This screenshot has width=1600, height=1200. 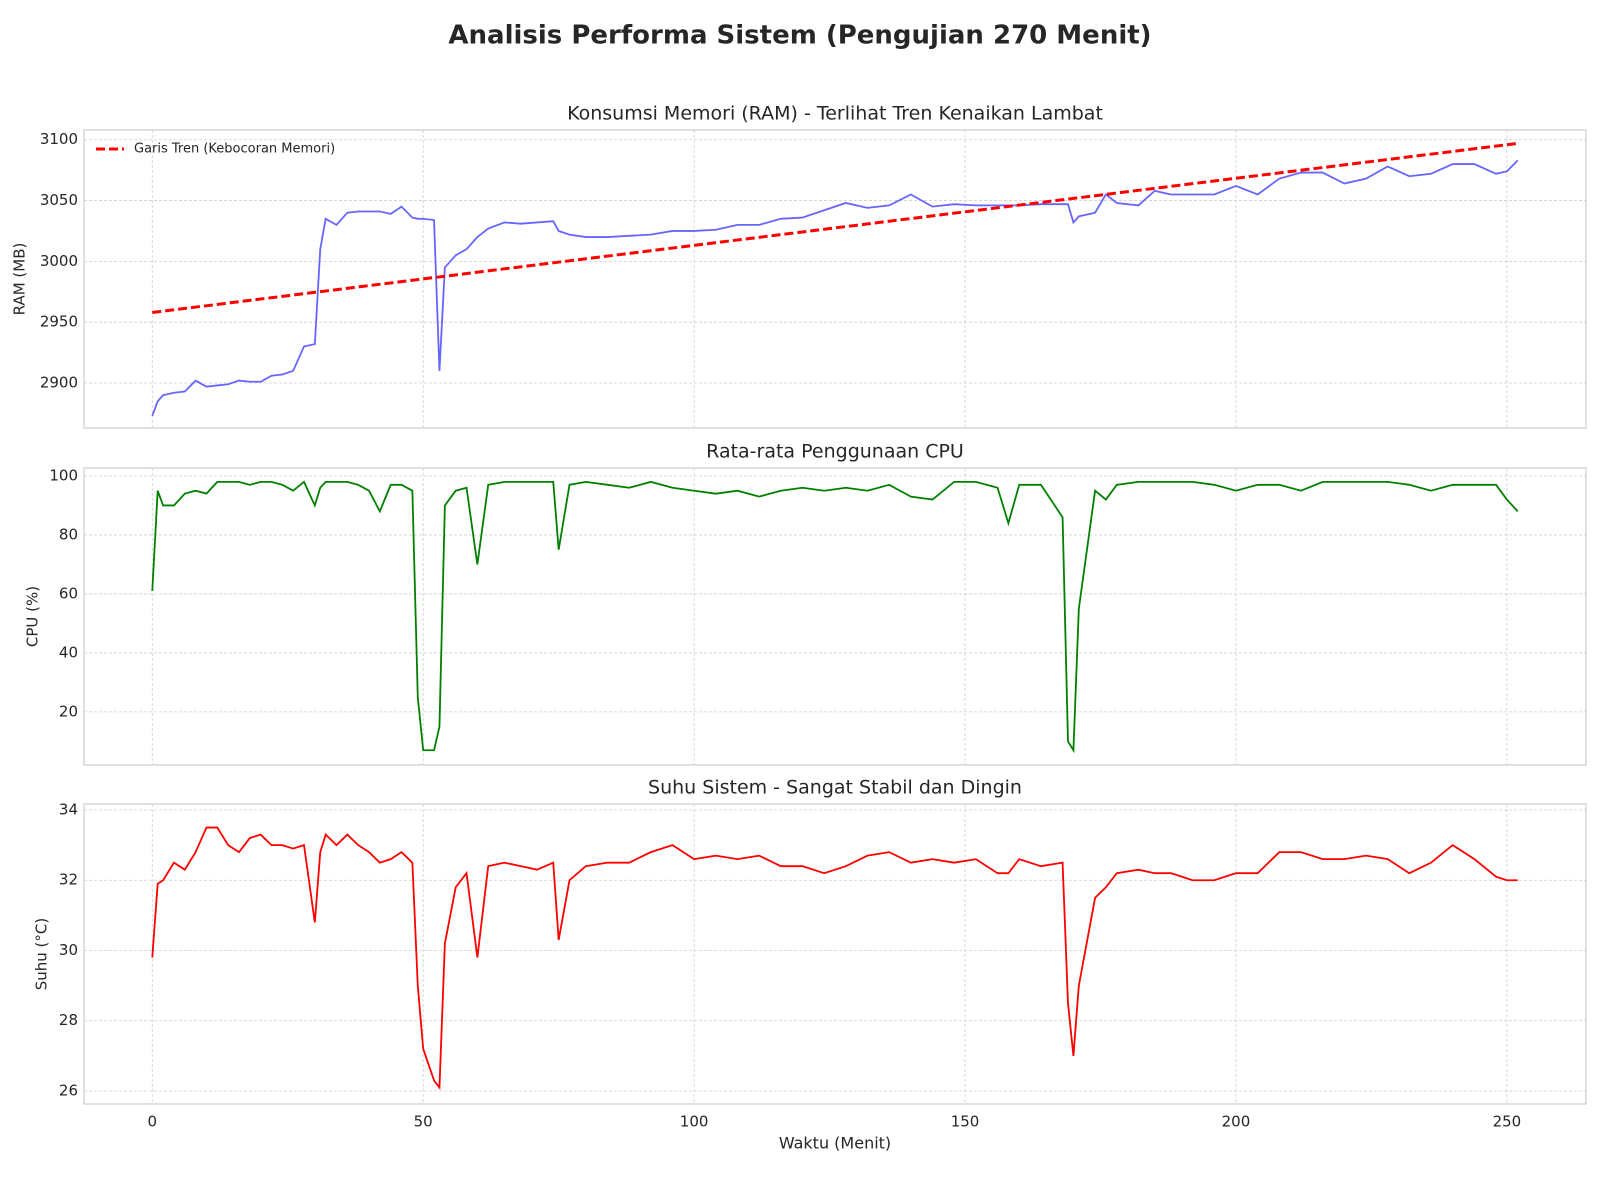 I want to click on y-tick-label: 28, so click(x=68, y=1020).